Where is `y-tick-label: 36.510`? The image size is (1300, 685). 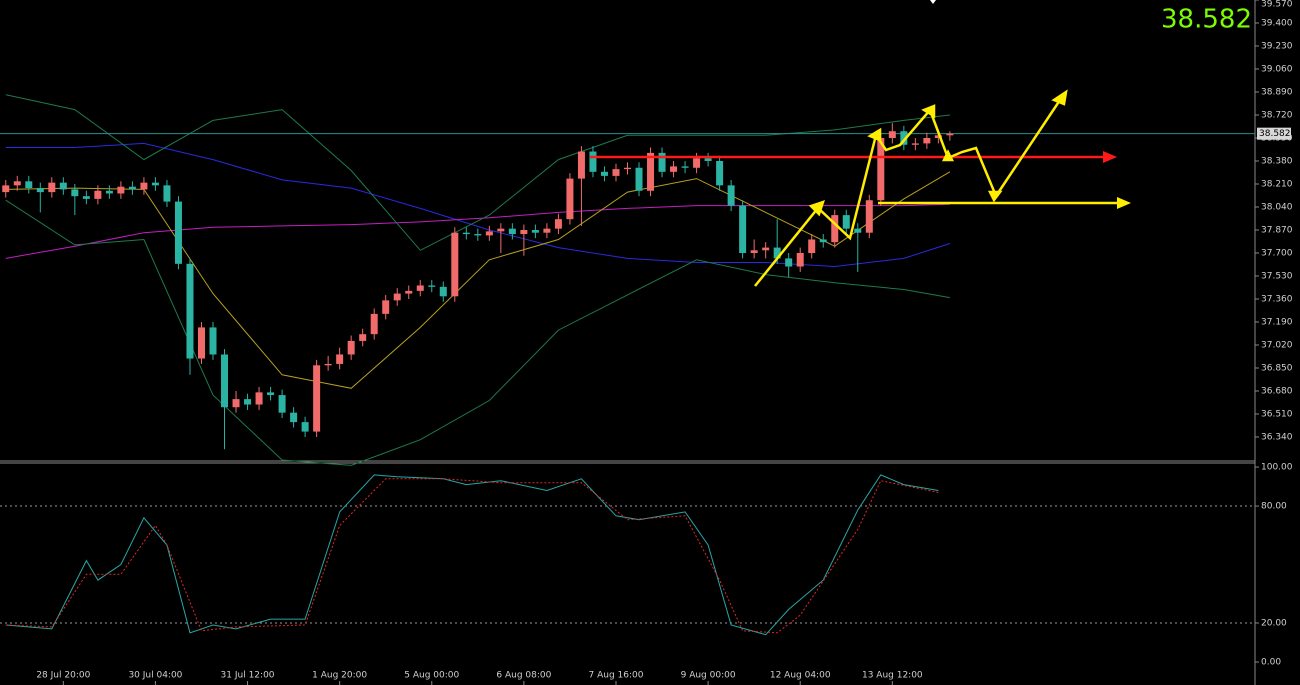 y-tick-label: 36.510 is located at coordinates (1277, 415).